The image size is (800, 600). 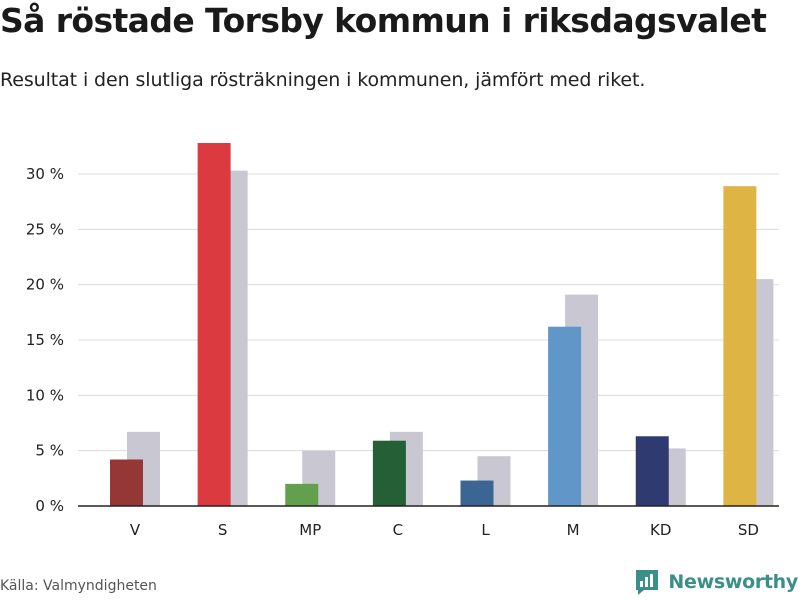 I want to click on x-category-label: SD, so click(x=748, y=530).